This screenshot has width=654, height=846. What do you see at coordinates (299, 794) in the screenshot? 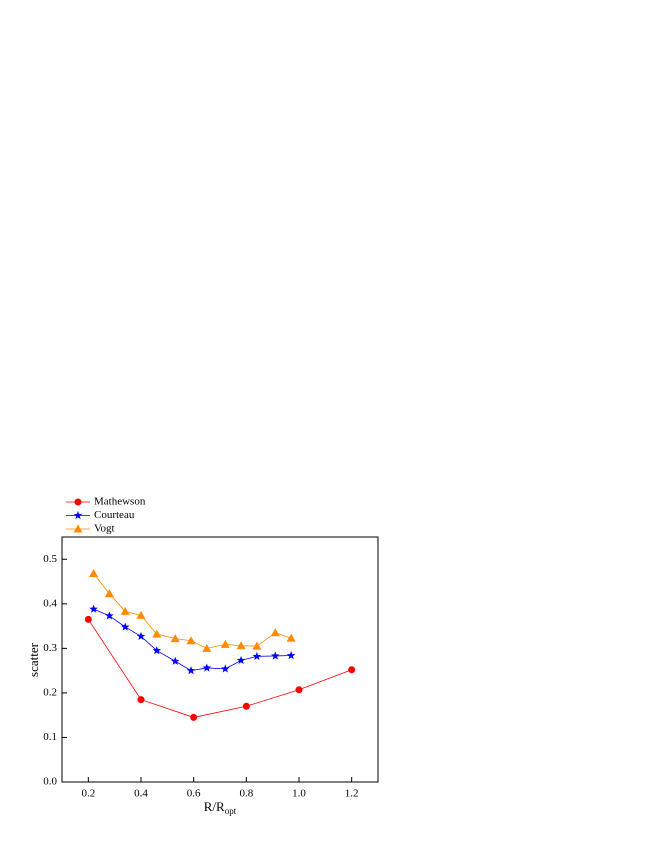
I see `x-tick-label: 1.0` at bounding box center [299, 794].